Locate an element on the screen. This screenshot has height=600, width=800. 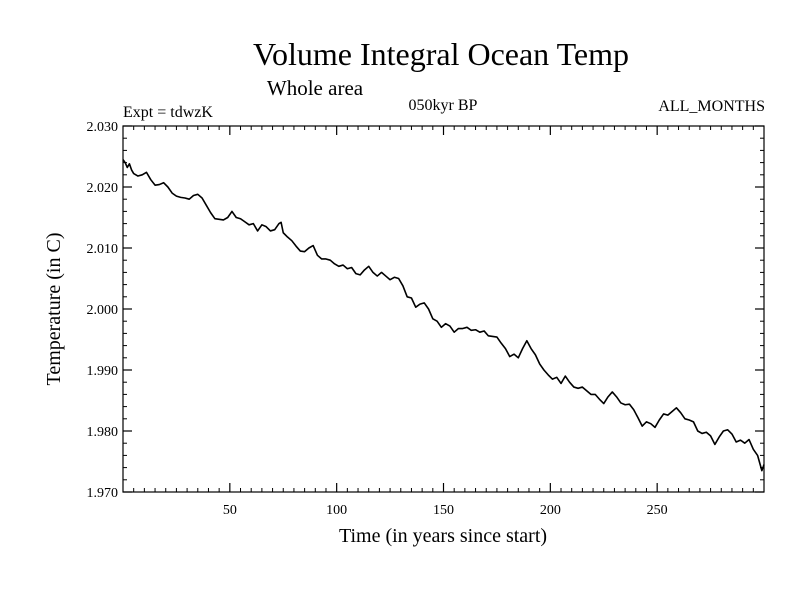
y-tick-label: 1.990 is located at coordinates (103, 371).